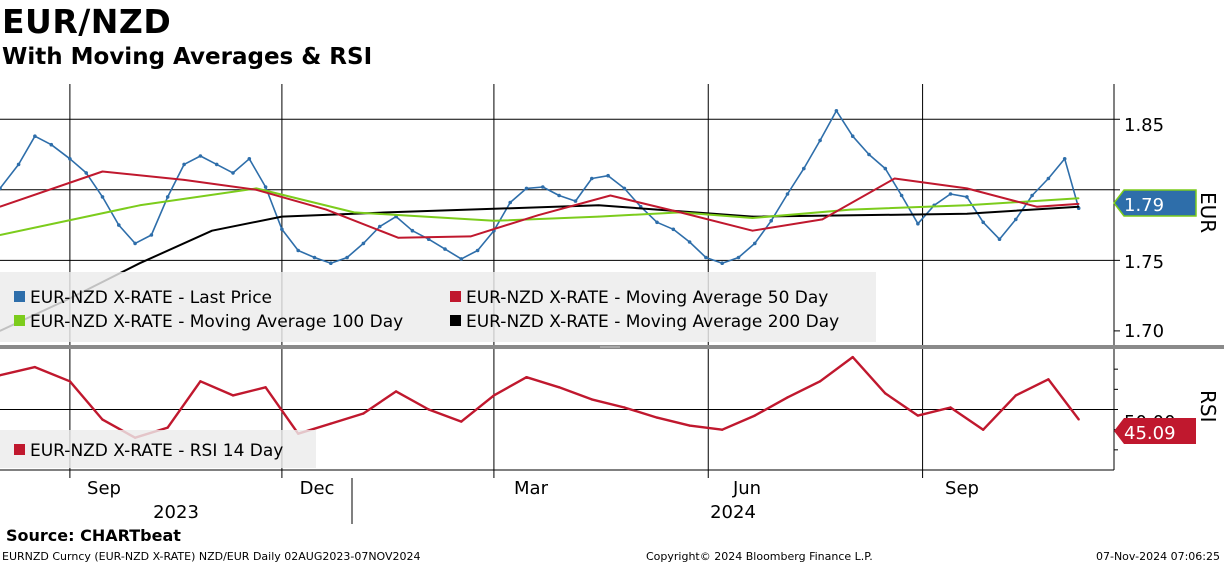 This screenshot has width=1224, height=566. Describe the element at coordinates (1208, 212) in the screenshot. I see `y-axis-label-eur: EUR` at that location.